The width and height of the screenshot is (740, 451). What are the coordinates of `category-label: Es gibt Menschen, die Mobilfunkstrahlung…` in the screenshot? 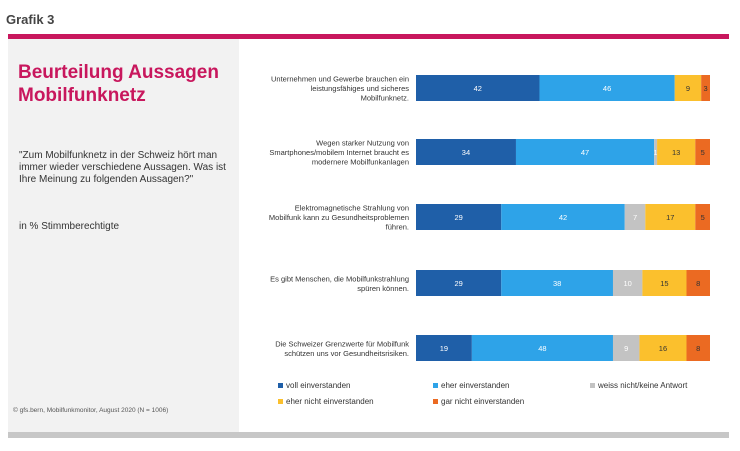 It's located at (339, 283).